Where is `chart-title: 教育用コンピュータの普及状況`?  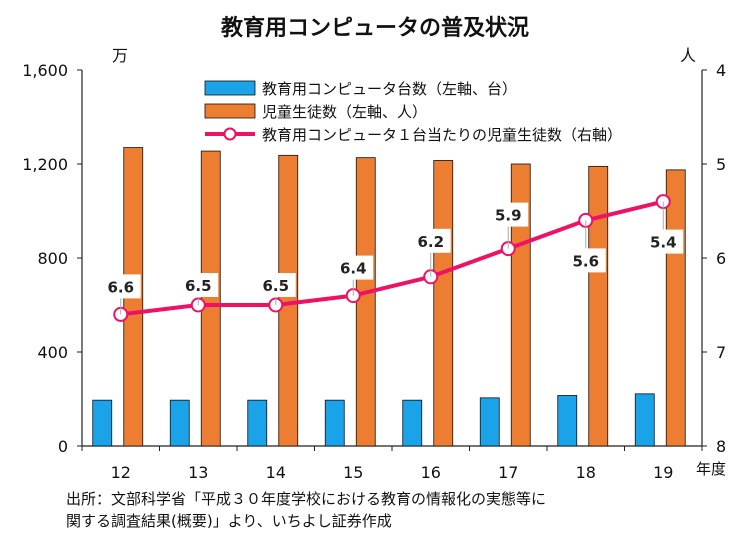 chart-title: 教育用コンピュータの普及状況 is located at coordinates (374, 28).